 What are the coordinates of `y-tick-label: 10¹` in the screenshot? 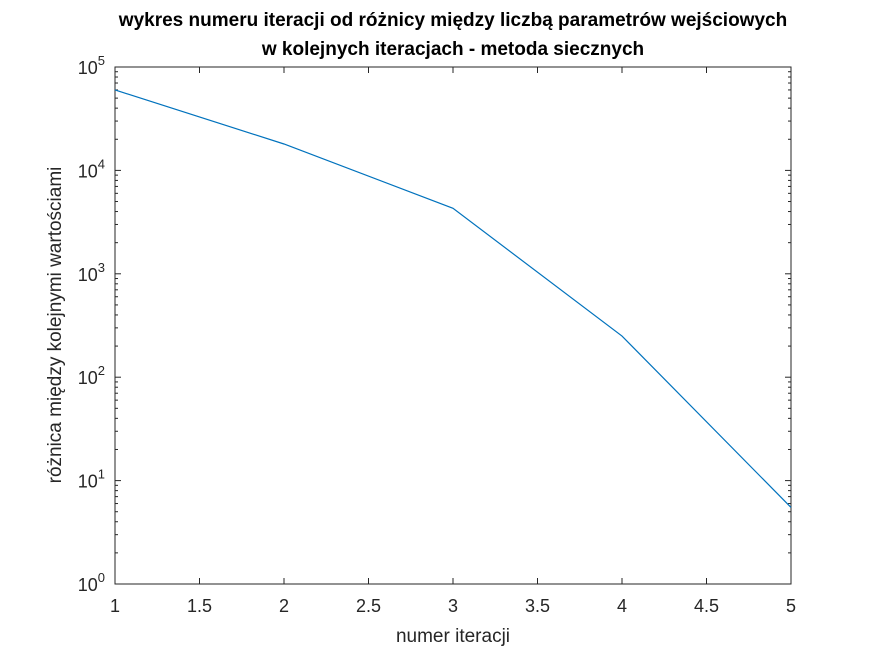 It's located at (91, 479).